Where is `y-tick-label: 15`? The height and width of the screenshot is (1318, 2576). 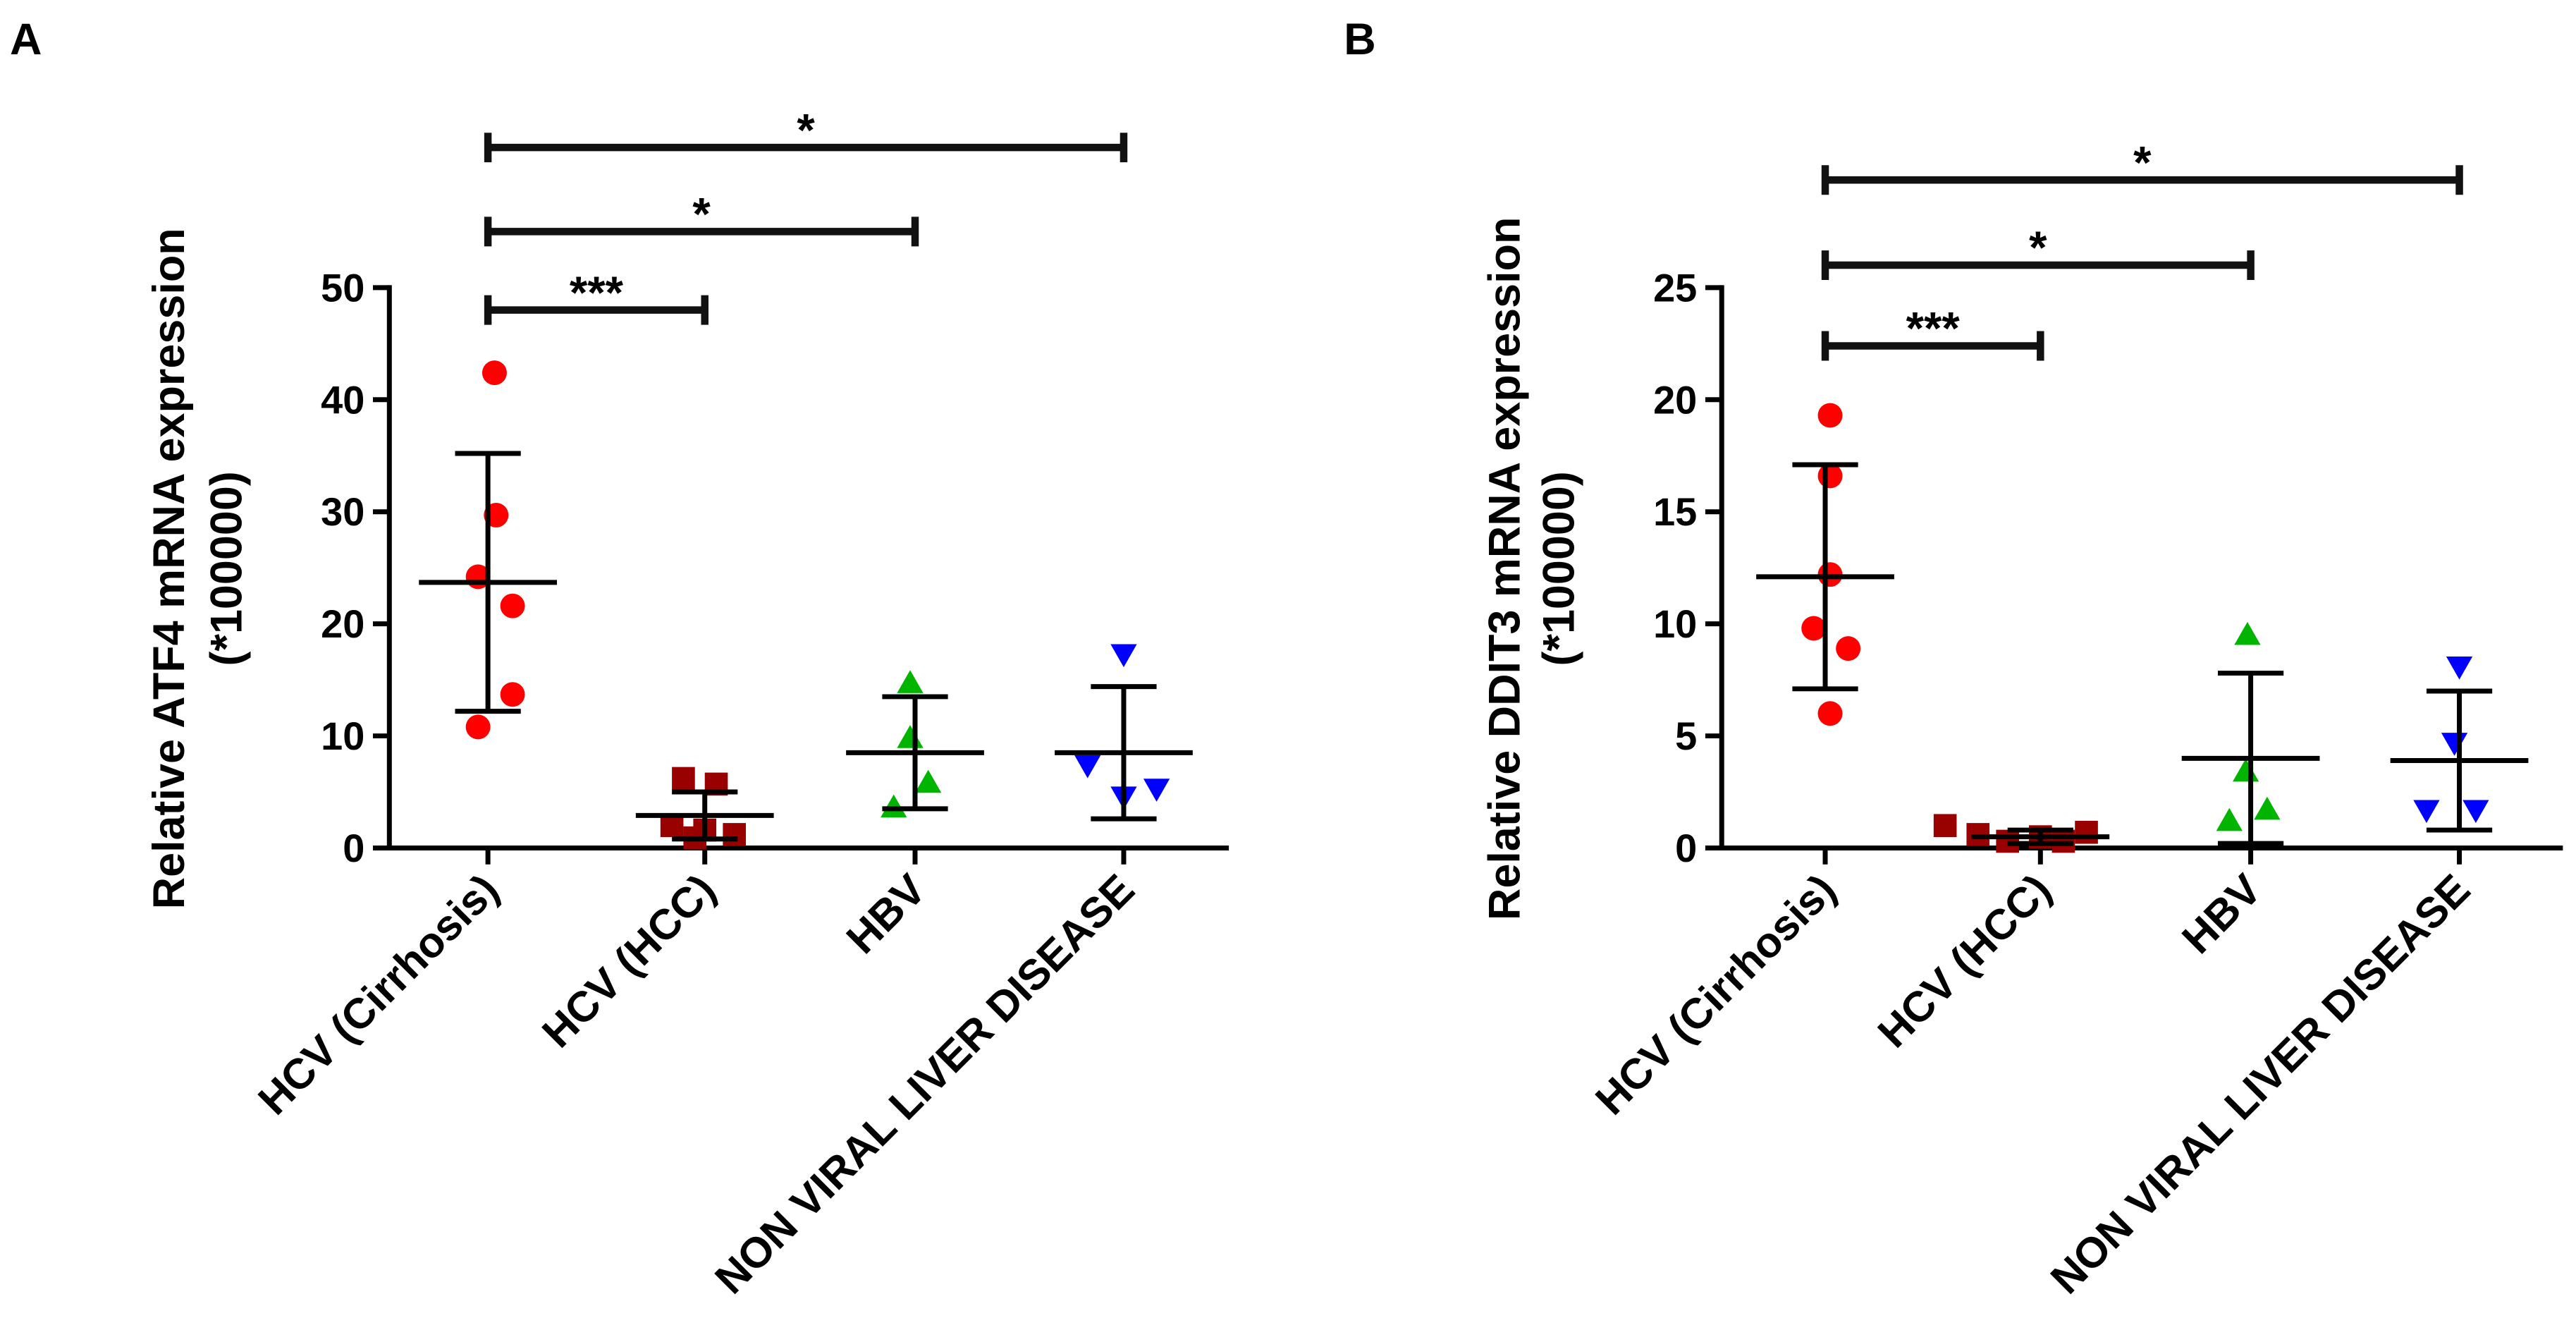
y-tick-label: 15 is located at coordinates (1675, 512).